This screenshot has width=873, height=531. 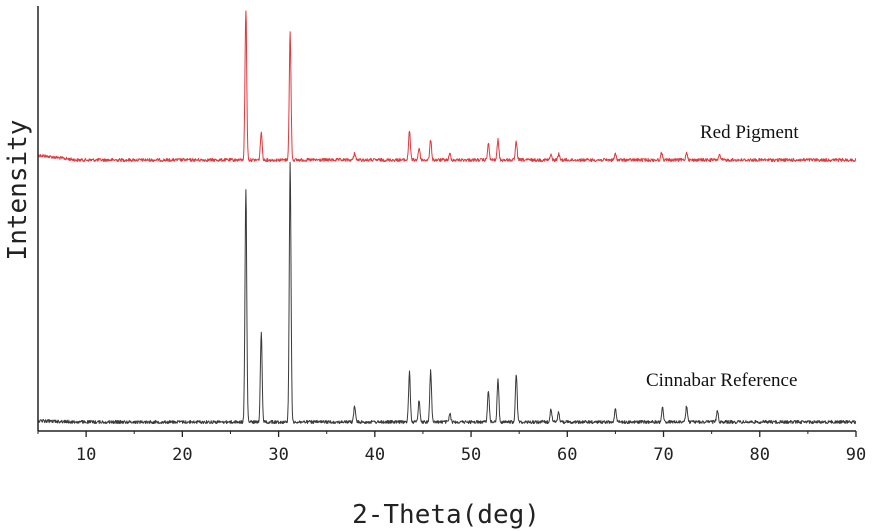 What do you see at coordinates (471, 455) in the screenshot?
I see `x-tick-label-50: 50` at bounding box center [471, 455].